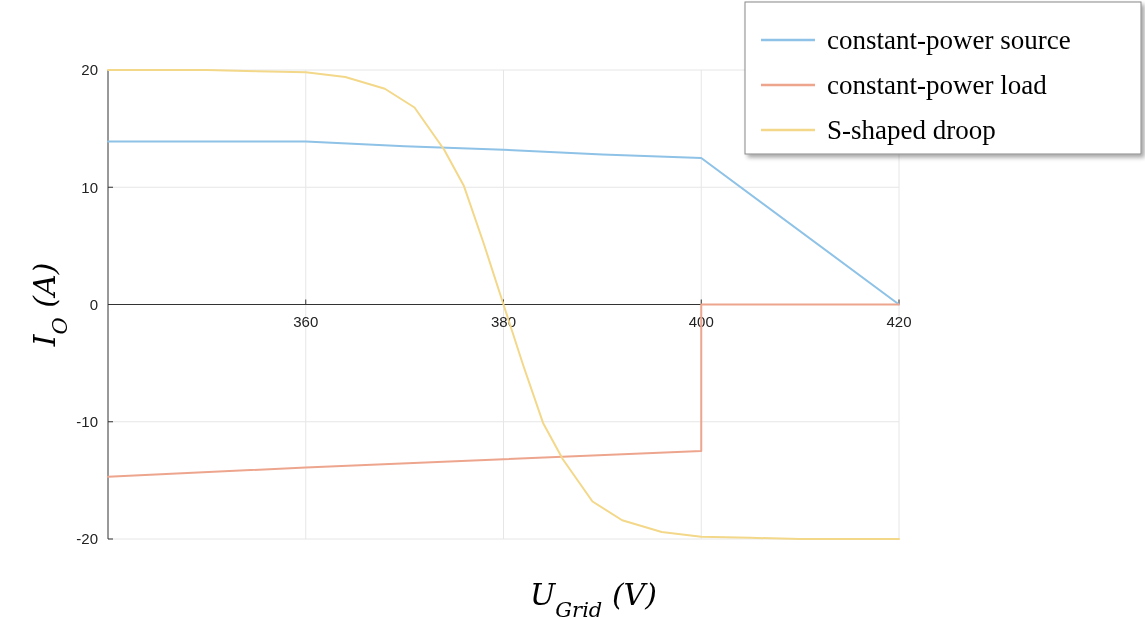 Image resolution: width=1145 pixels, height=618 pixels. What do you see at coordinates (593, 597) in the screenshot?
I see `x-axis-title: U$_{Grid}$ (V)` at bounding box center [593, 597].